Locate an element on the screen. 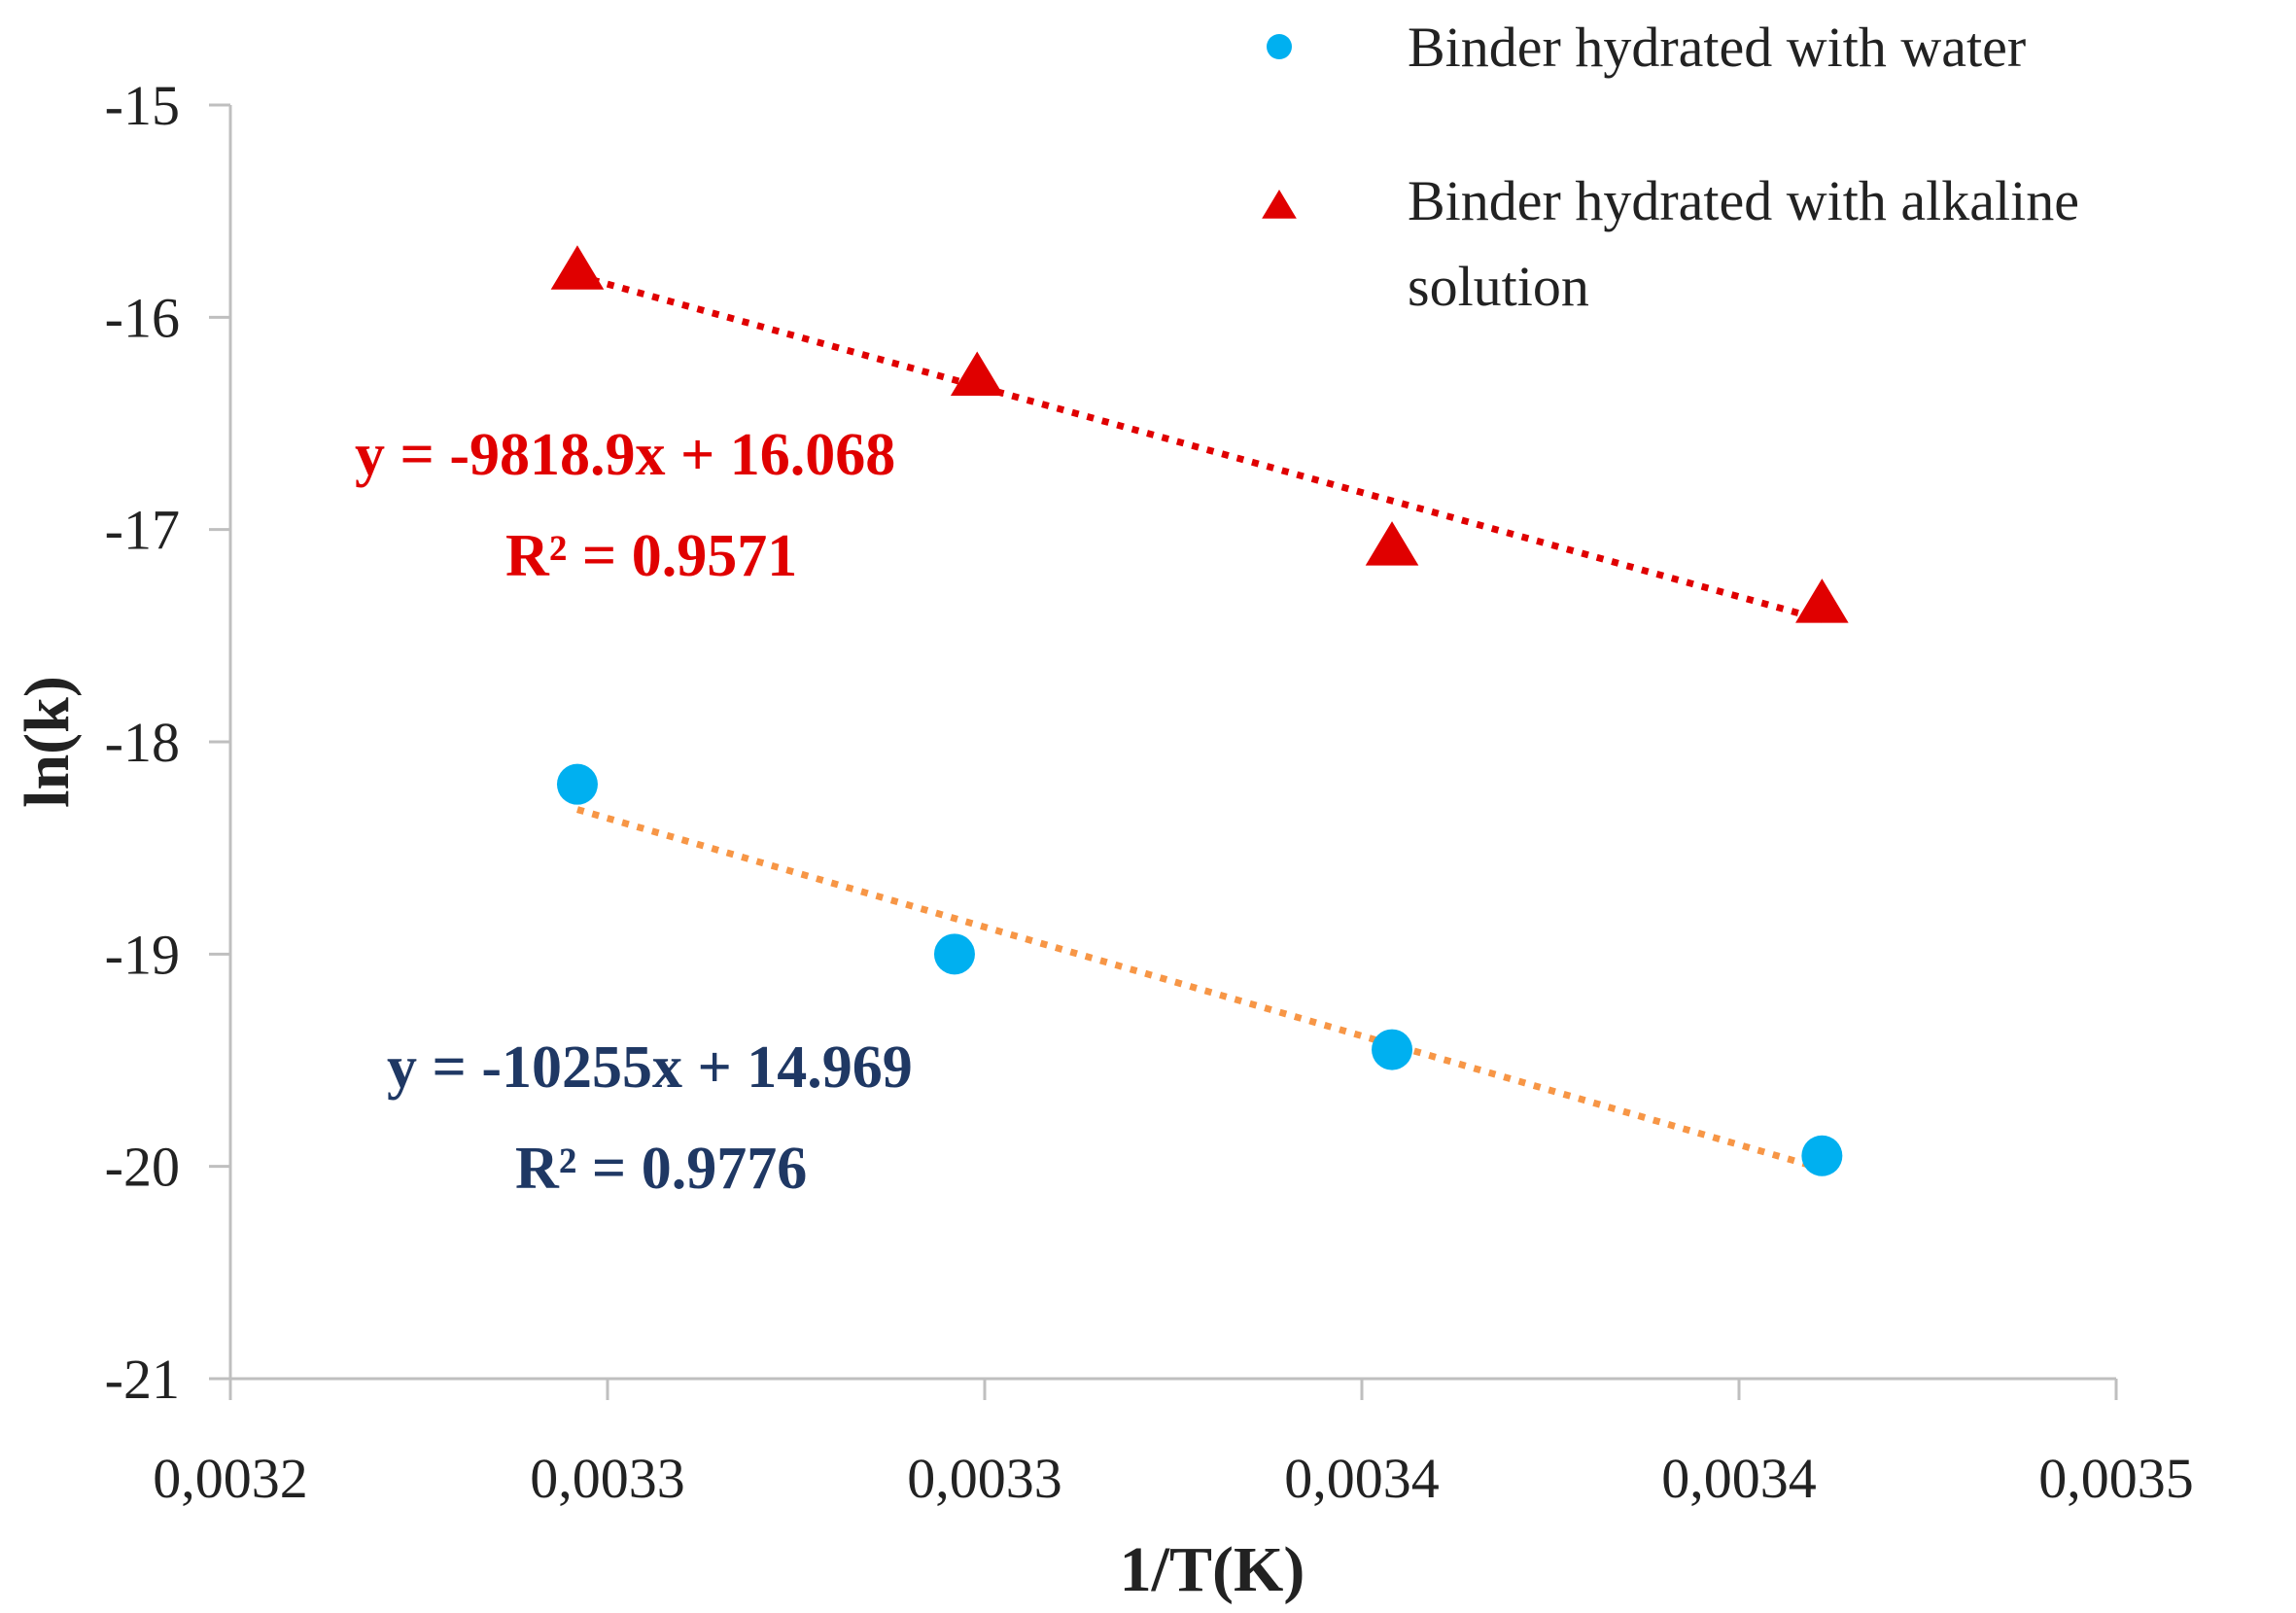 The width and height of the screenshot is (2296, 1613). y-axis-title: ln(k) is located at coordinates (47, 742).